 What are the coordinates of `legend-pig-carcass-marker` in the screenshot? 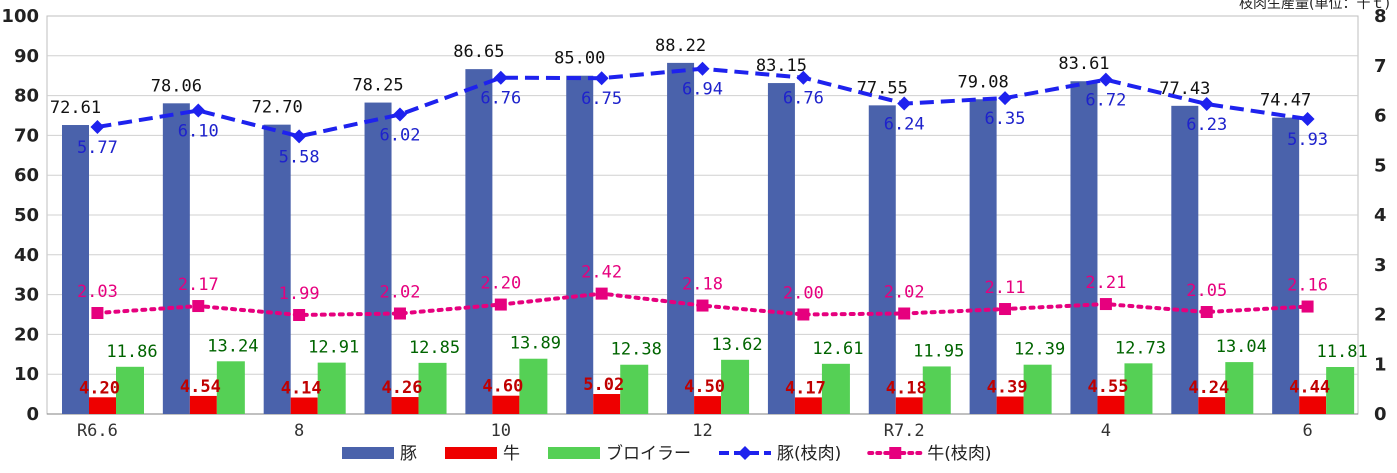 It's located at (745, 453).